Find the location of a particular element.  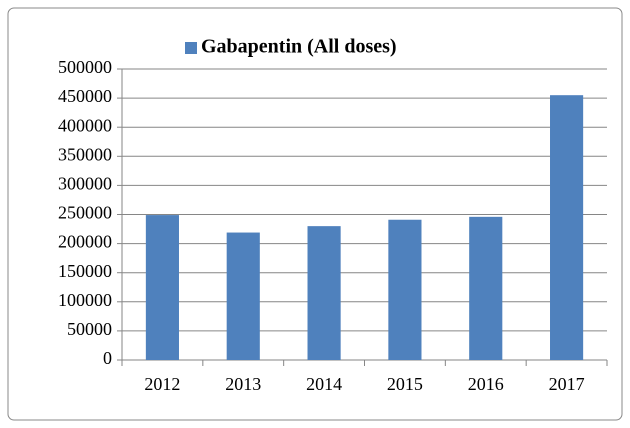

y-tick-label: 450000 is located at coordinates (85, 96).